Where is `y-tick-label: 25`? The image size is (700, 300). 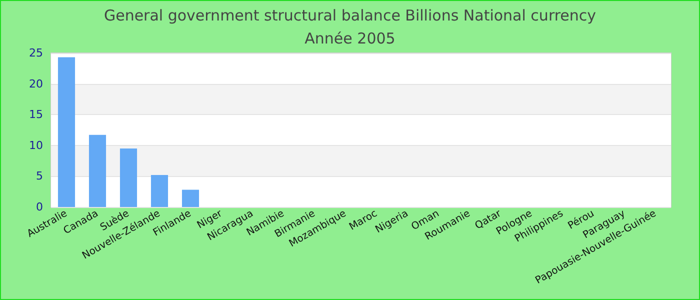
y-tick-label: 25 is located at coordinates (36, 53).